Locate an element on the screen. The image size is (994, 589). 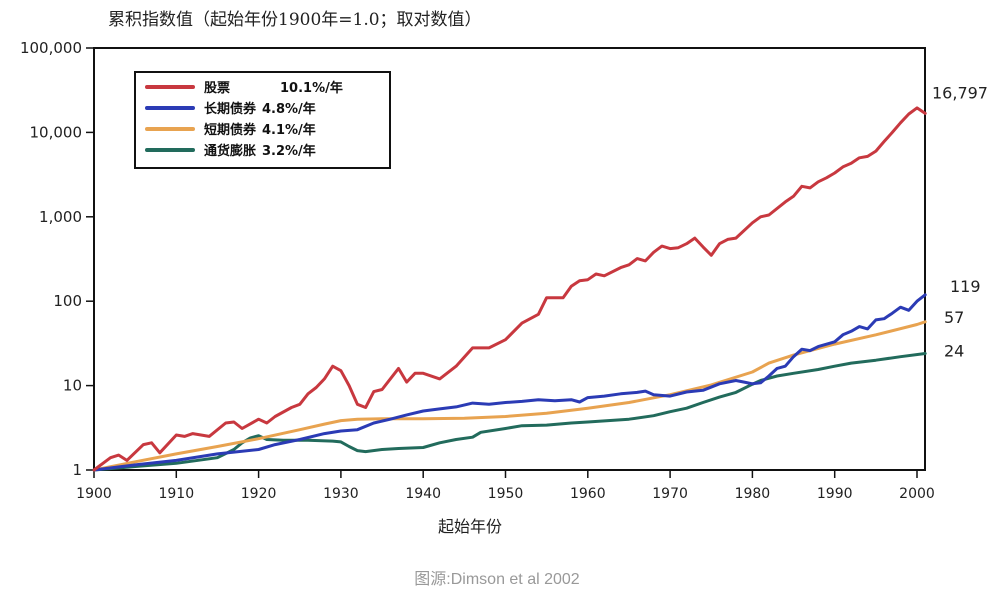
legend-series-name: 股票 is located at coordinates (217, 88).